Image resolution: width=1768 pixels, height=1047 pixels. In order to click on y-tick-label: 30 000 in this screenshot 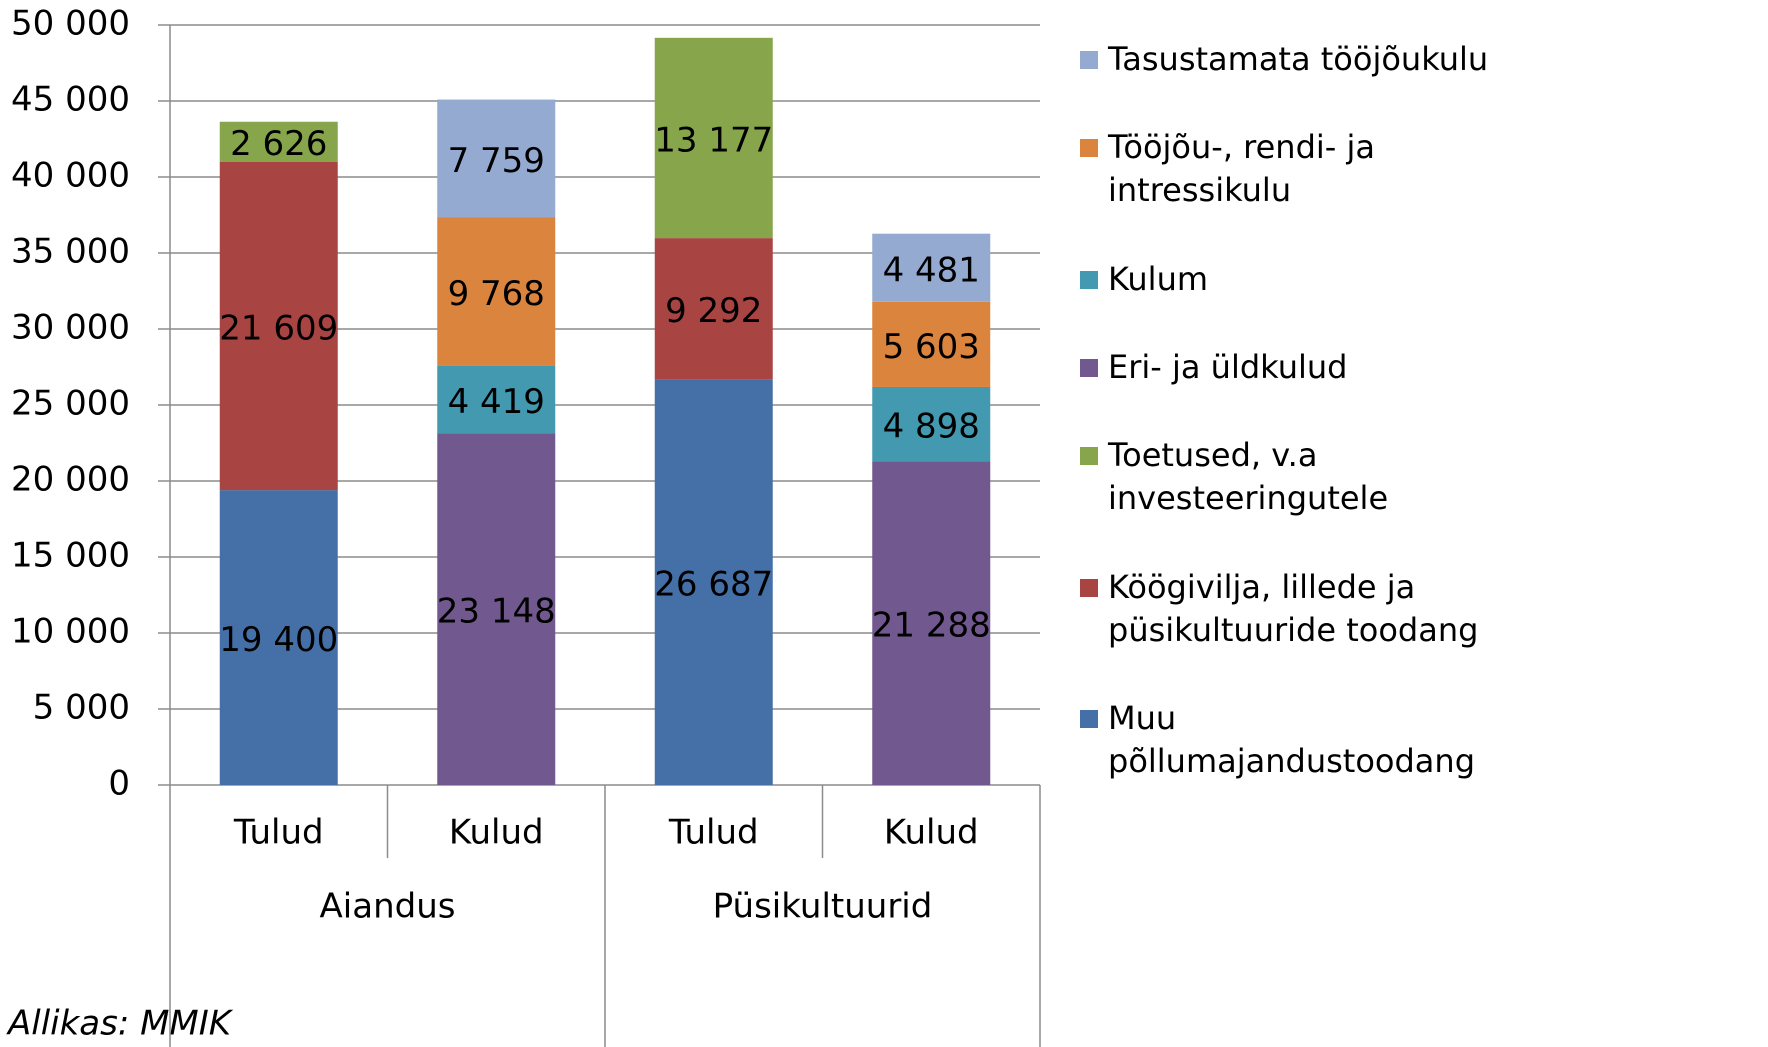, I will do `click(70, 328)`.